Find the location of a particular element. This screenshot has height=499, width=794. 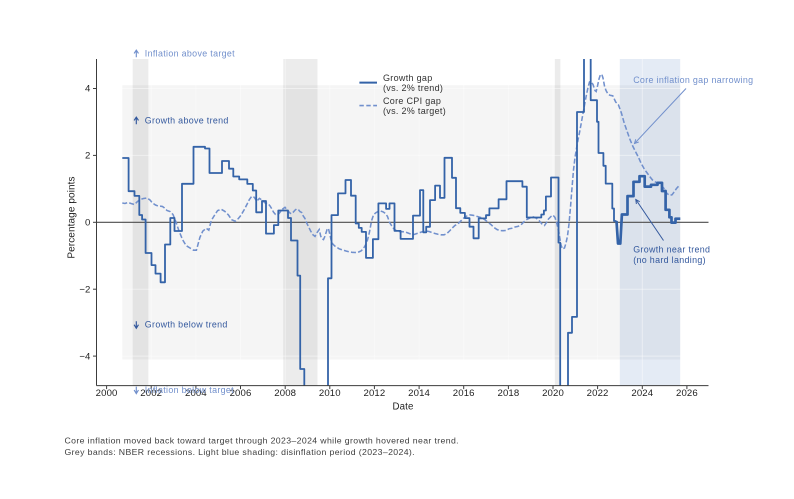

svg-text: Growth near trend is located at coordinates (671, 250).